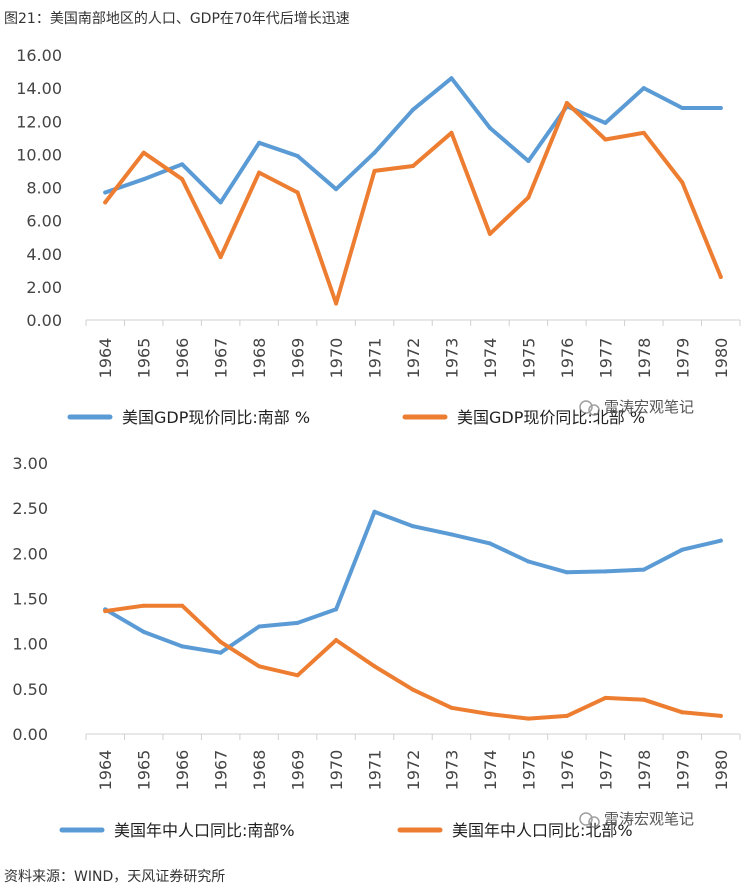 The image size is (752, 889). I want to click on pop-x-tick-label: 1973, so click(451, 770).